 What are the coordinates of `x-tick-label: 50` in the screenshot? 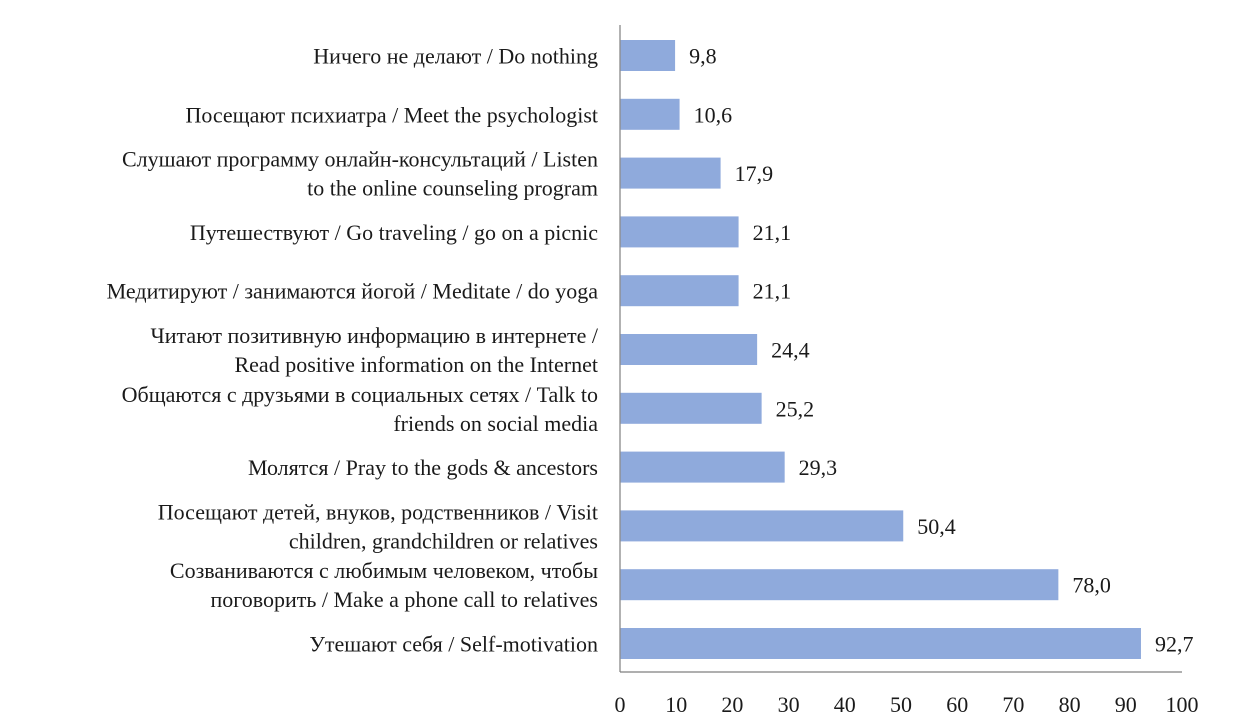 It's located at (901, 704).